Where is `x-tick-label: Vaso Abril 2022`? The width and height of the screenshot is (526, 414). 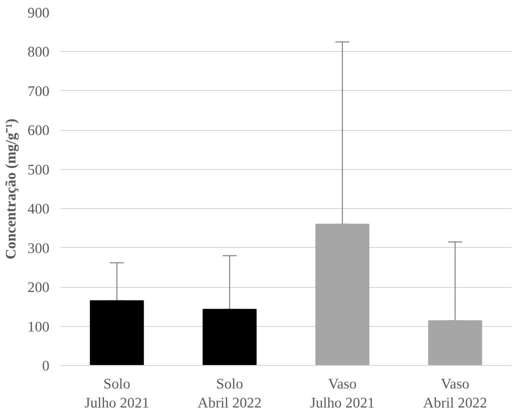
x-tick-label: Vaso Abril 2022 is located at coordinates (455, 394).